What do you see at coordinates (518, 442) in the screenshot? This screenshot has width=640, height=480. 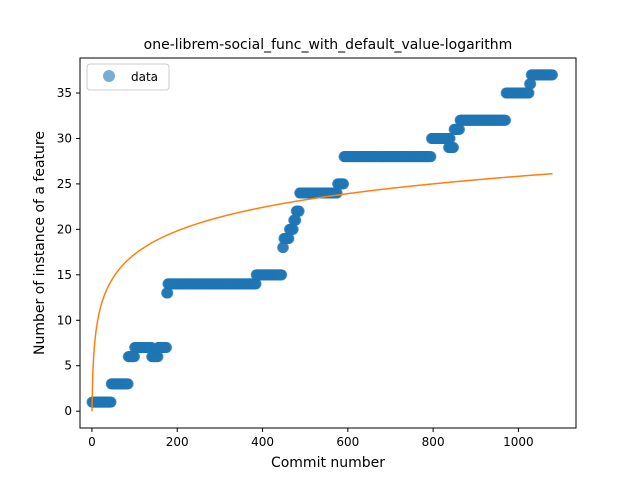 I see `x-tick-label: 1000` at bounding box center [518, 442].